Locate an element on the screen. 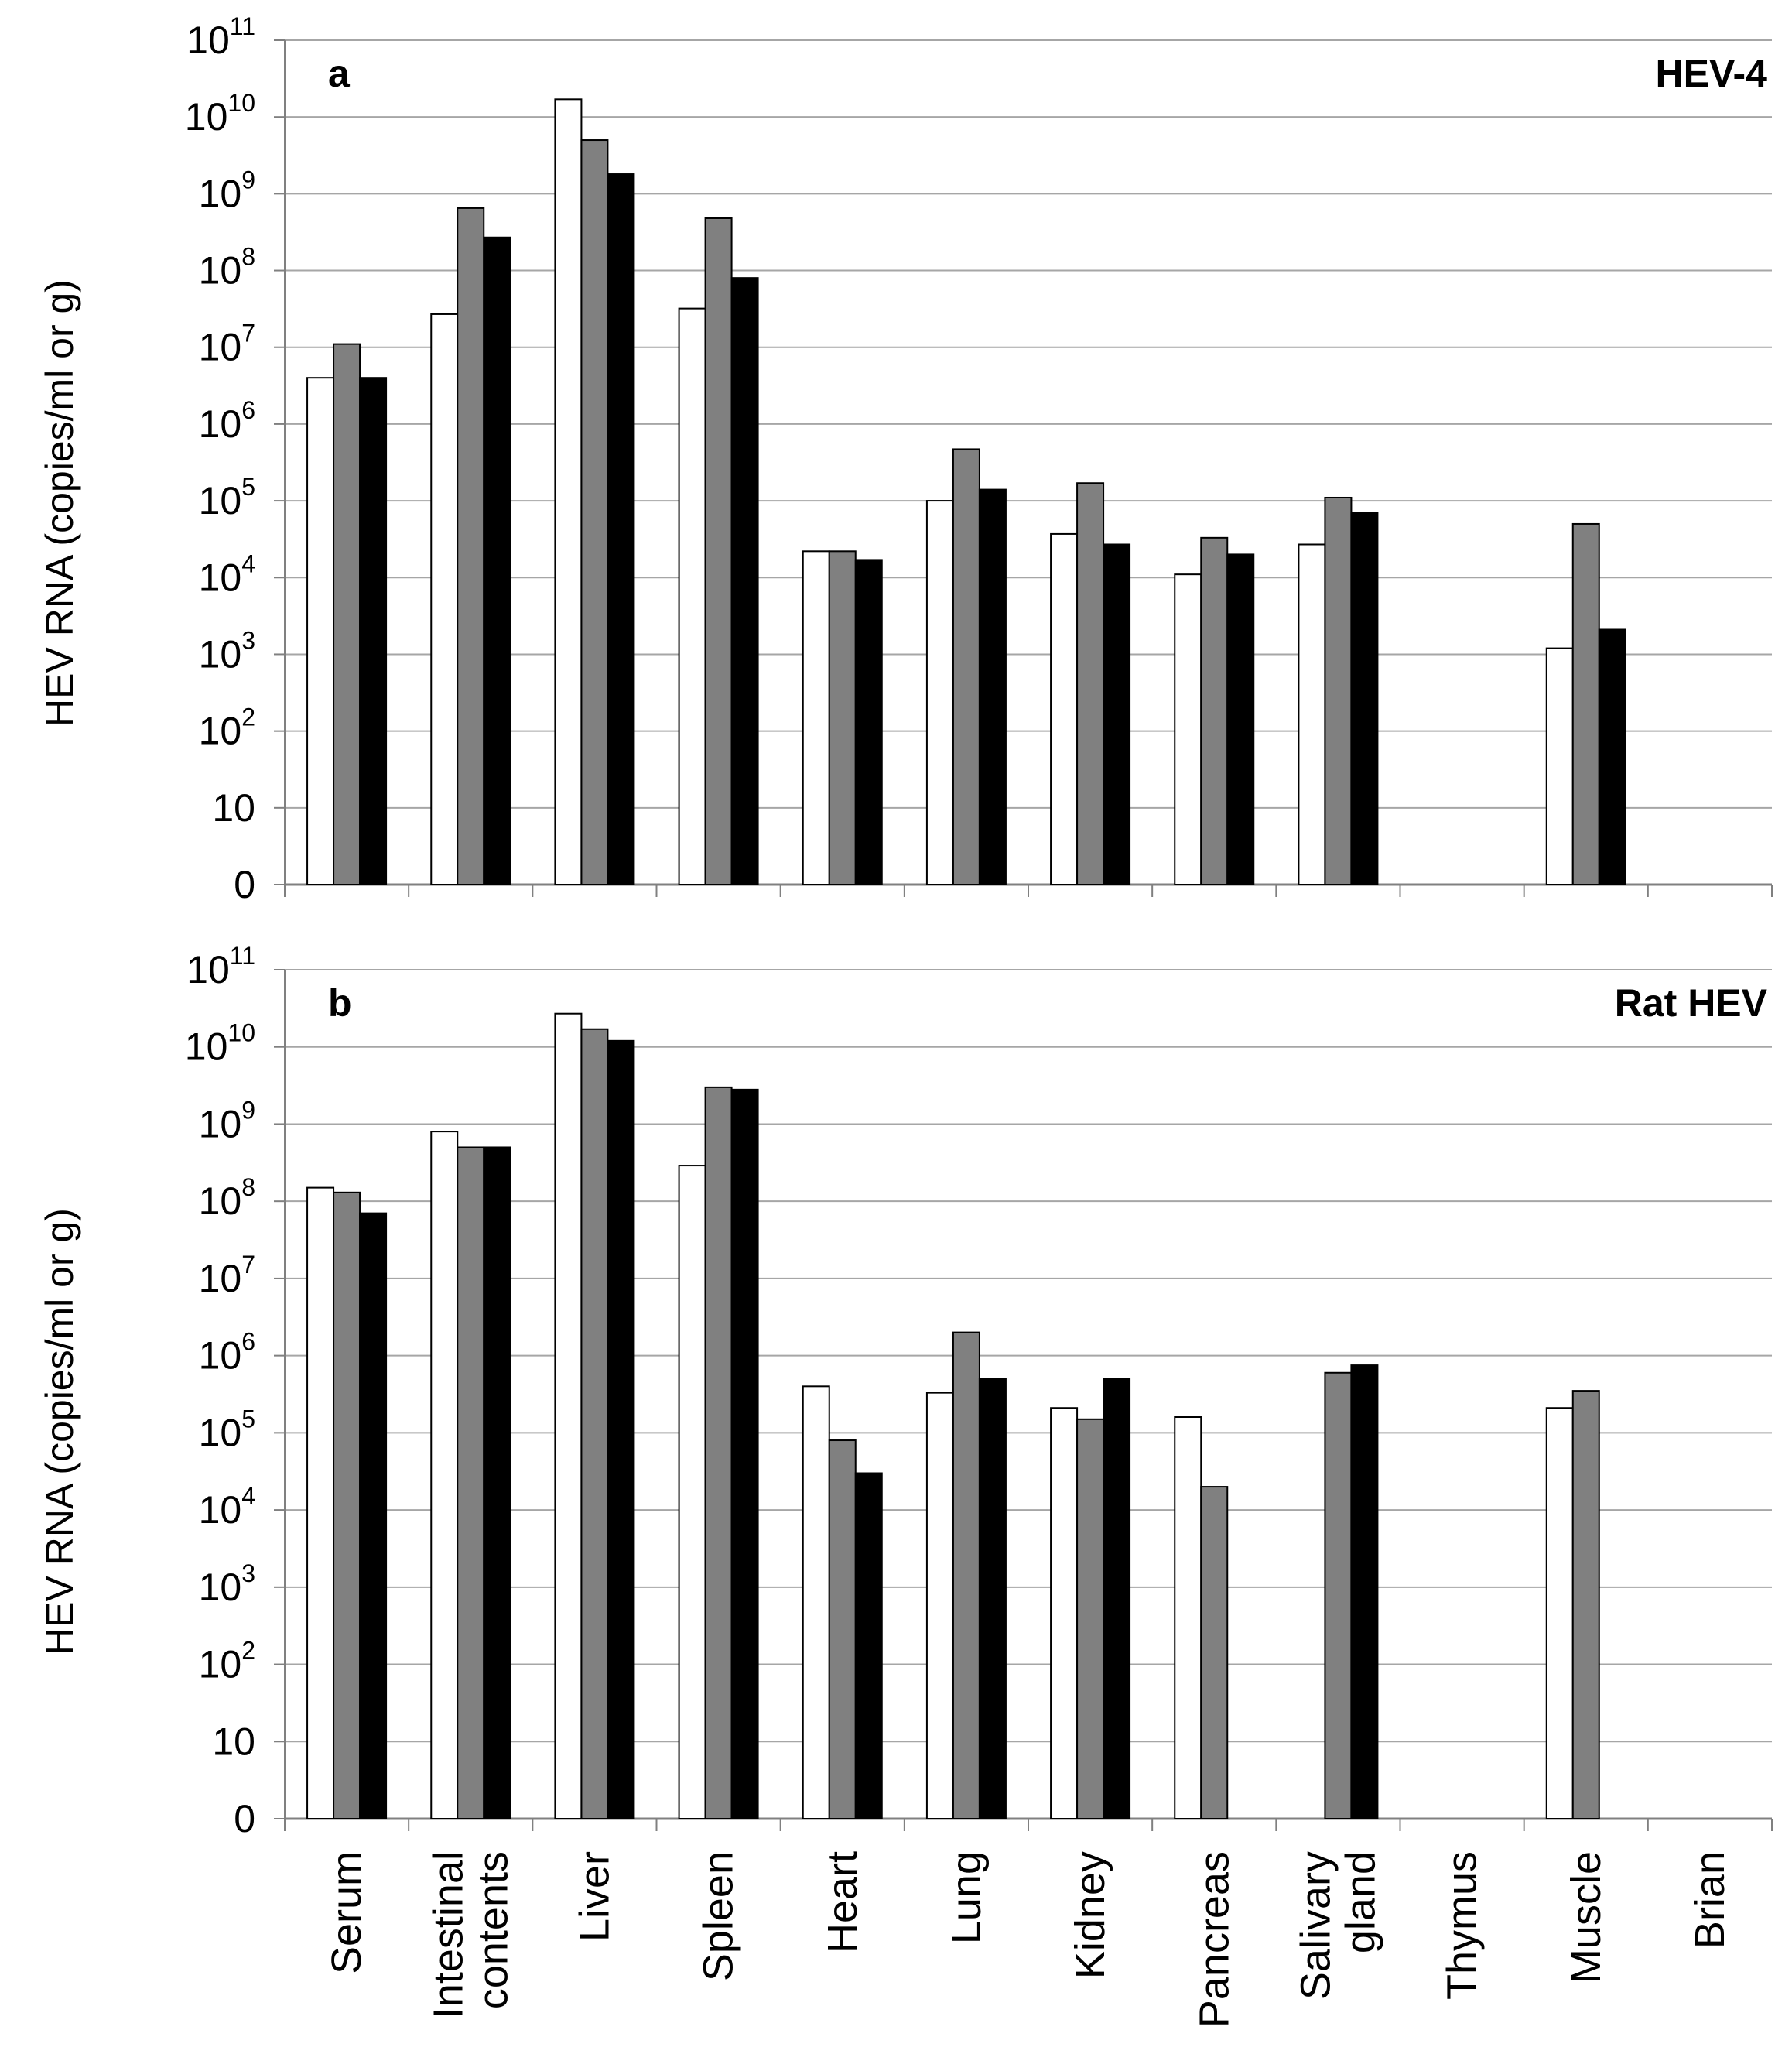 This screenshot has height=2071, width=1792. panel-title: HEV-4 is located at coordinates (1711, 73).